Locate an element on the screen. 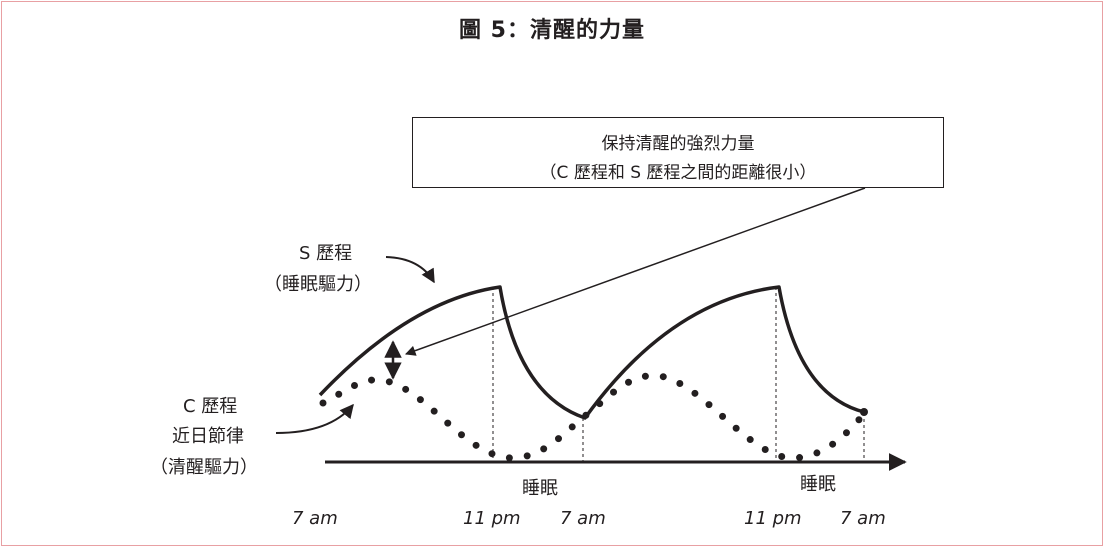  callout-box: 保持清醒的強烈力量 （C 歷程和 S 歷程之間的距離很小） is located at coordinates (678, 152).